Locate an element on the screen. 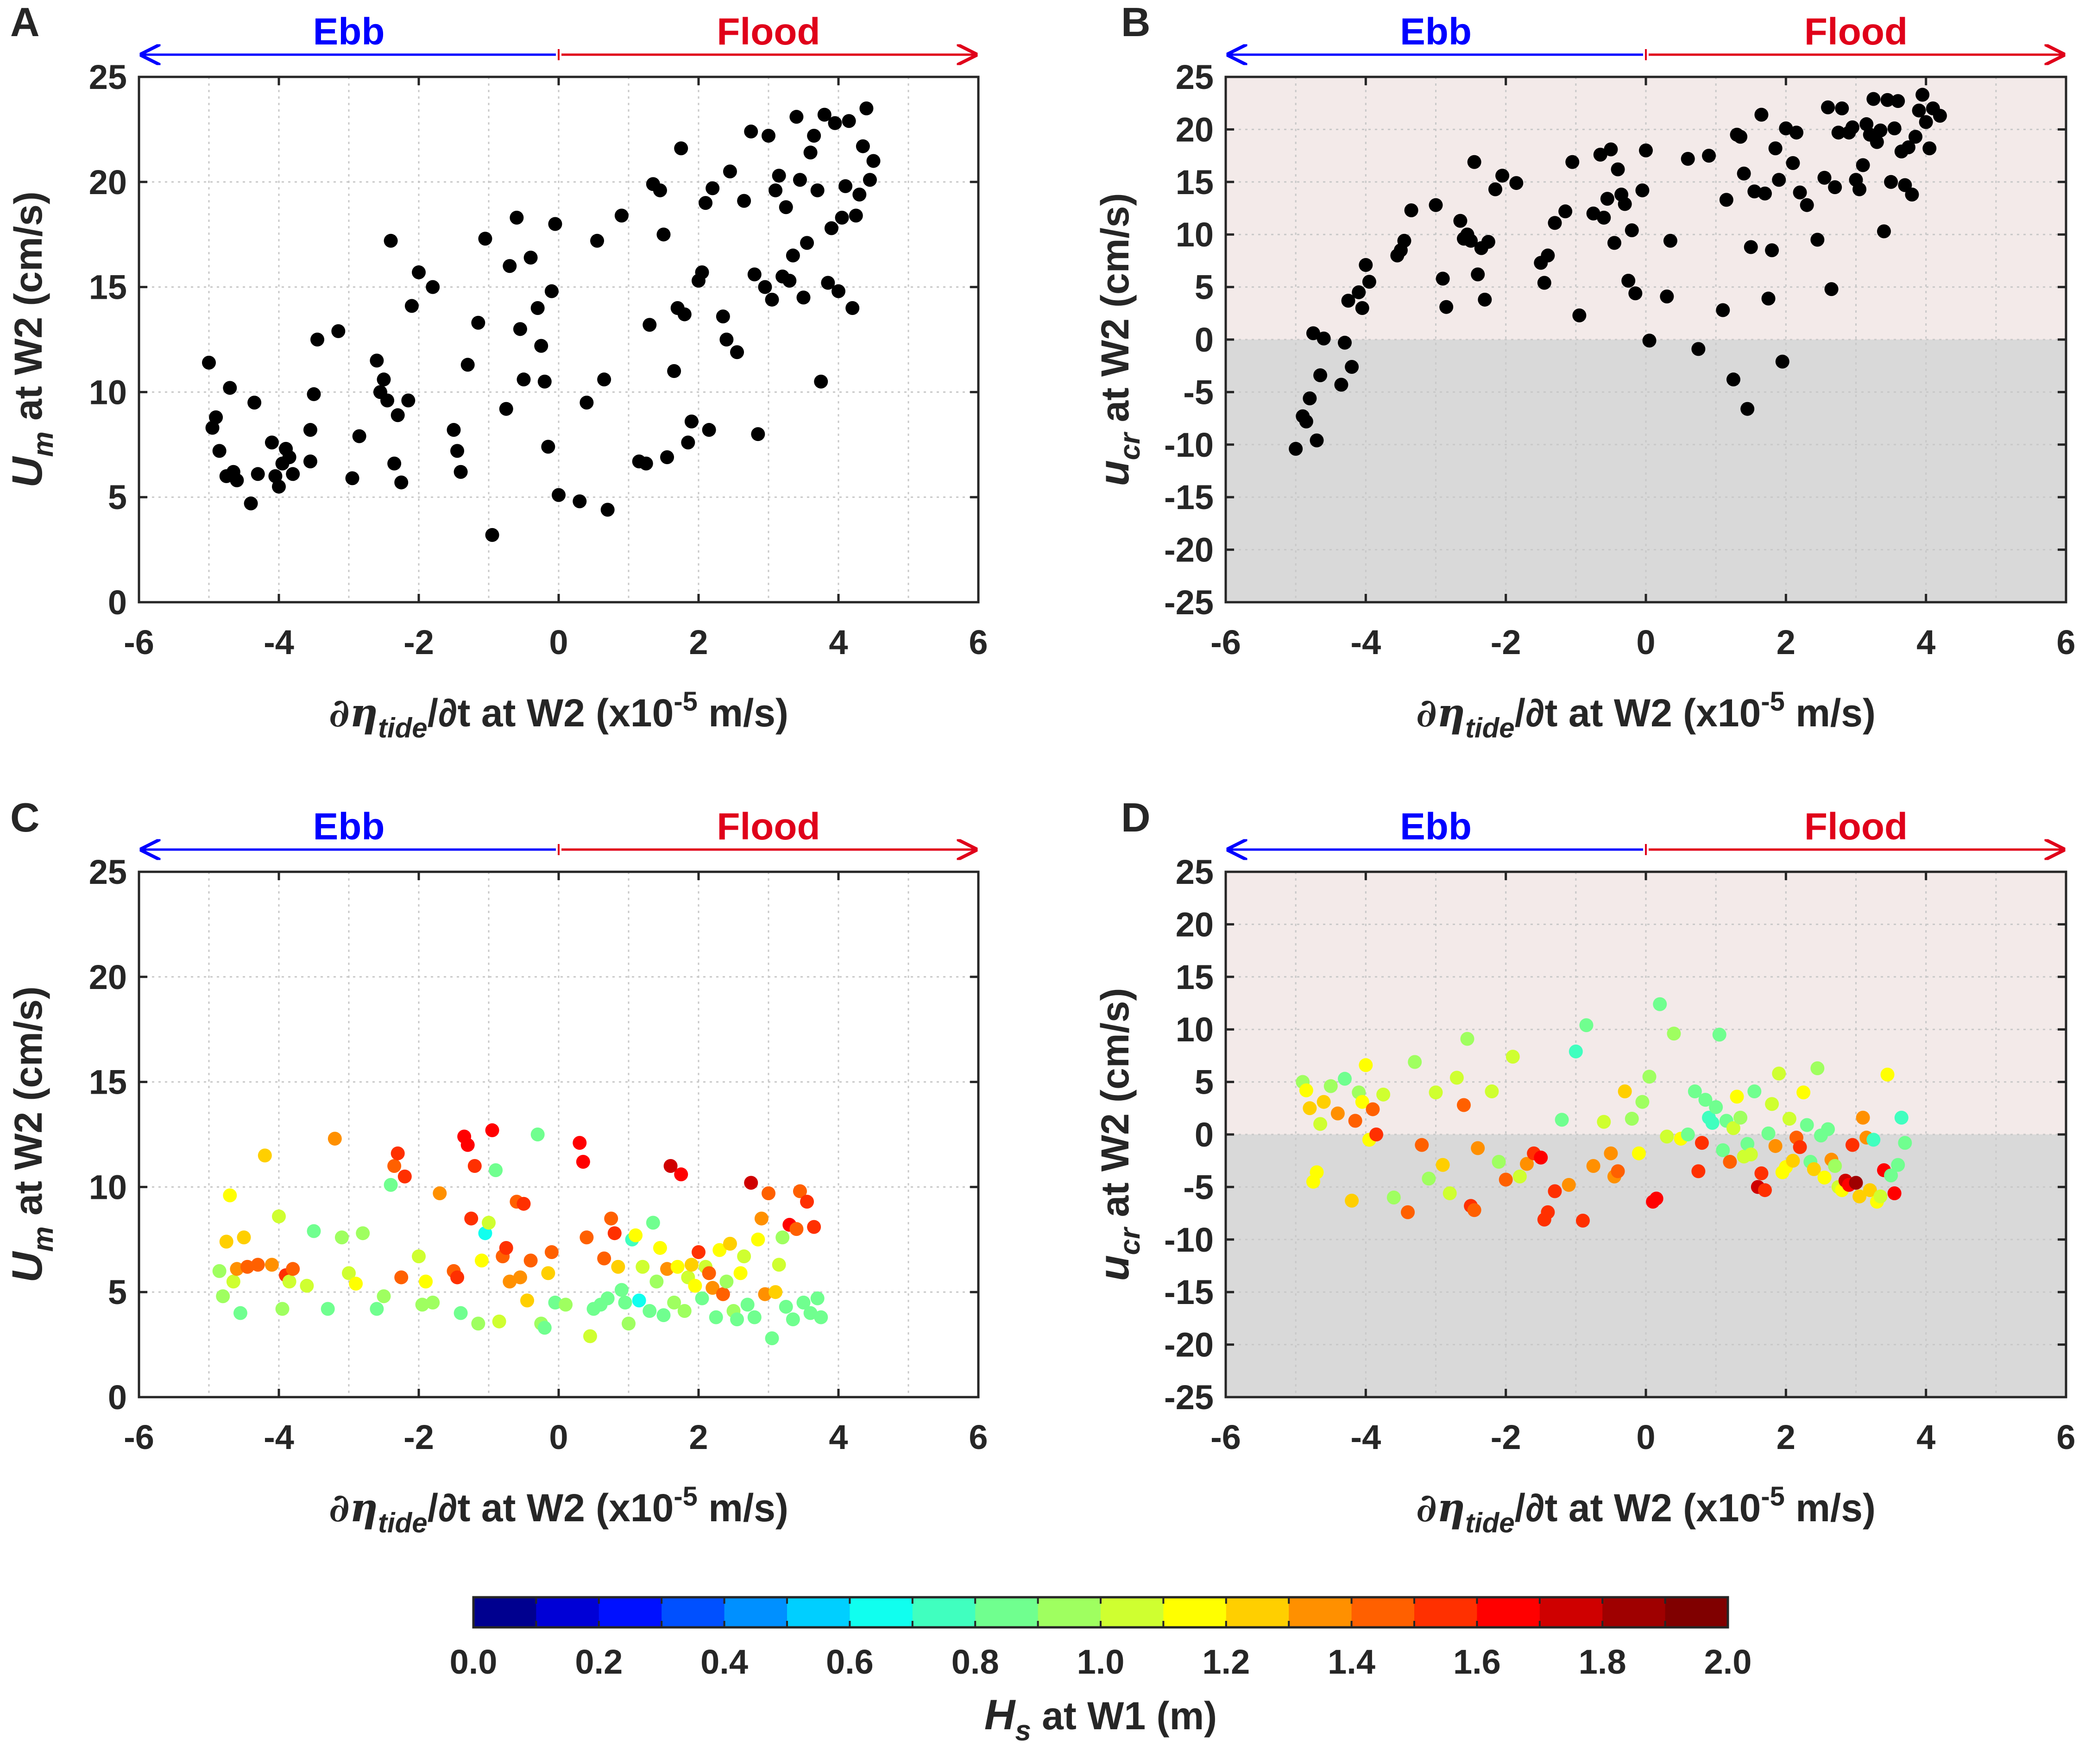 The height and width of the screenshot is (1764, 2079). y-tick-label: 20 is located at coordinates (1195, 924).